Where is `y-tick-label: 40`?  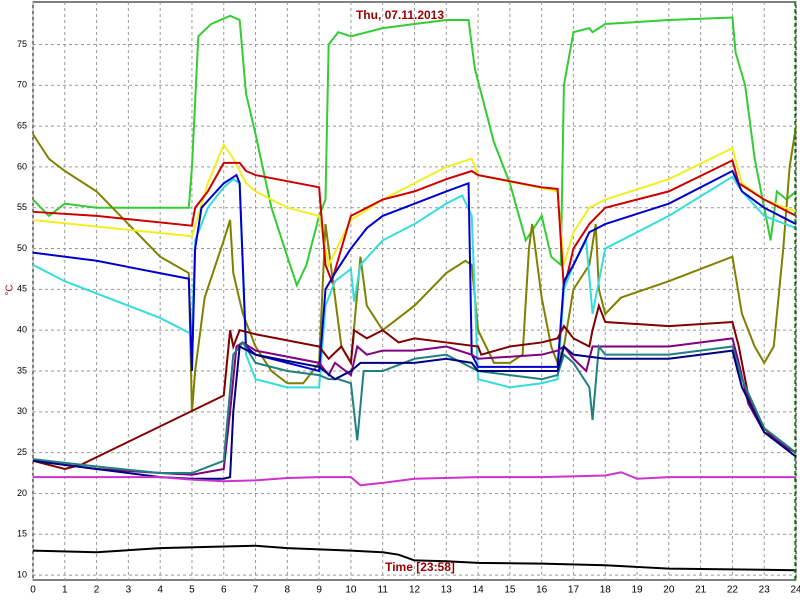
y-tick-label: 40 is located at coordinates (22, 330).